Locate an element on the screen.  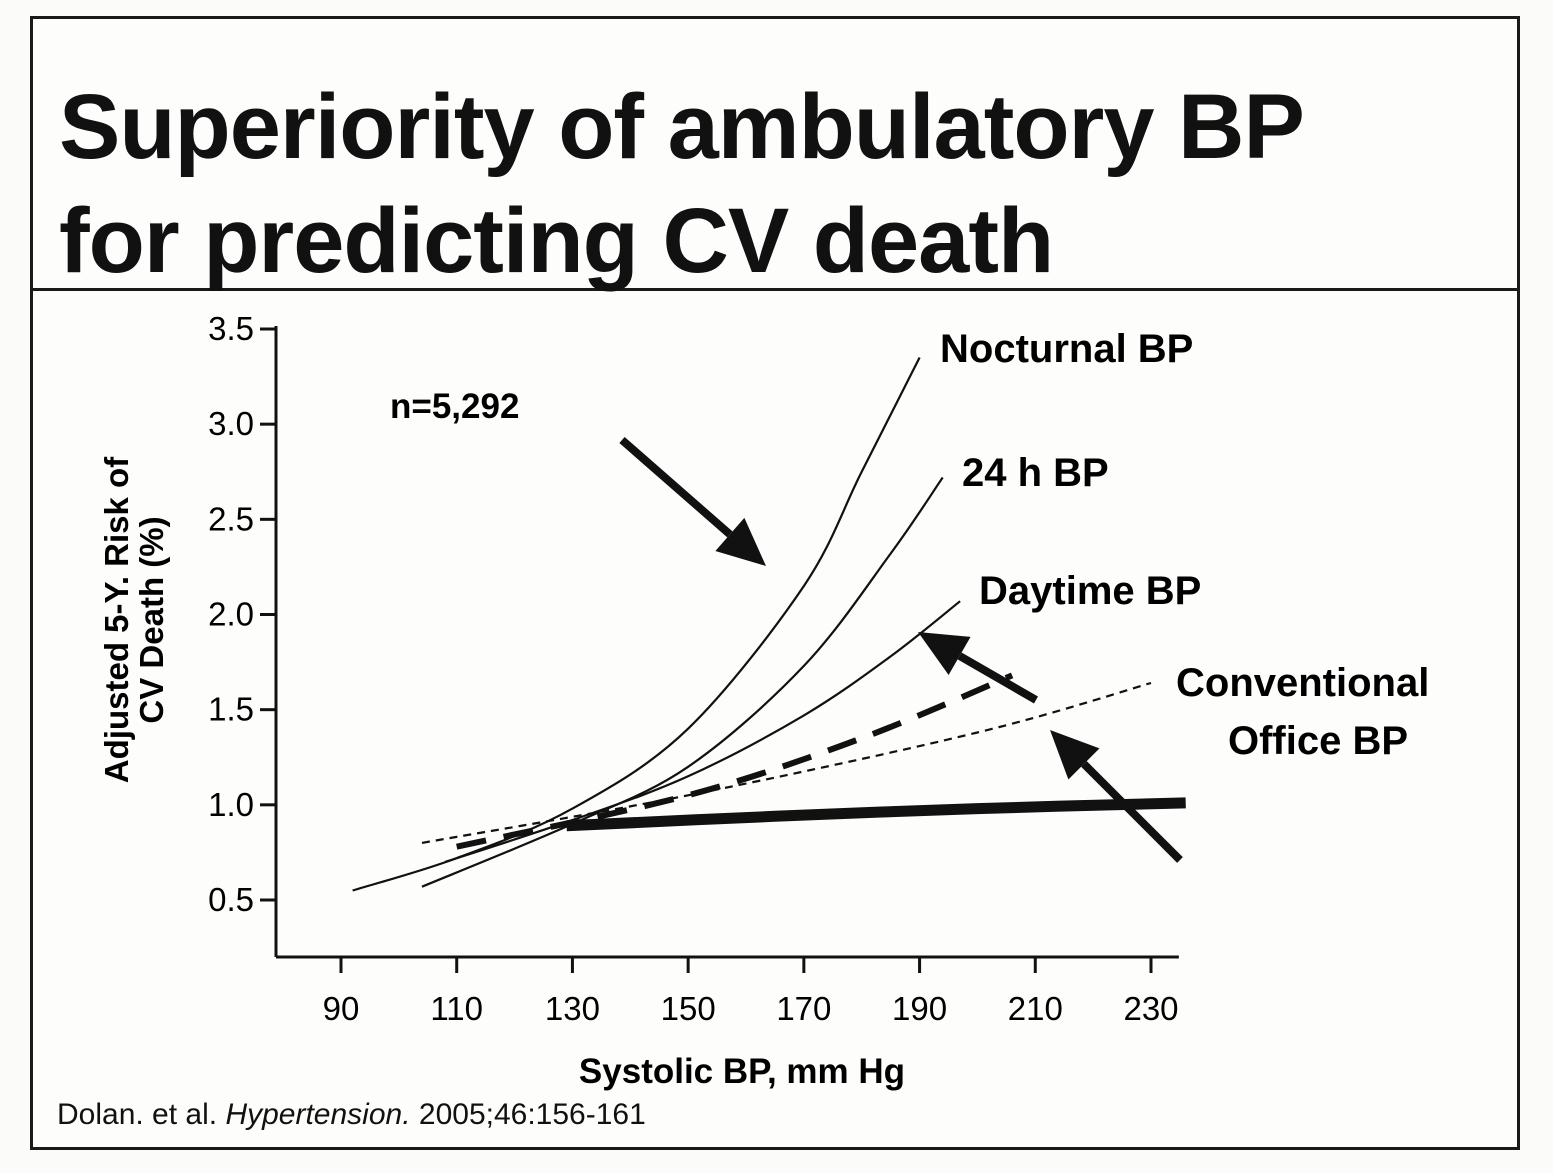
y-tick-label: 0.5 is located at coordinates (231, 899).